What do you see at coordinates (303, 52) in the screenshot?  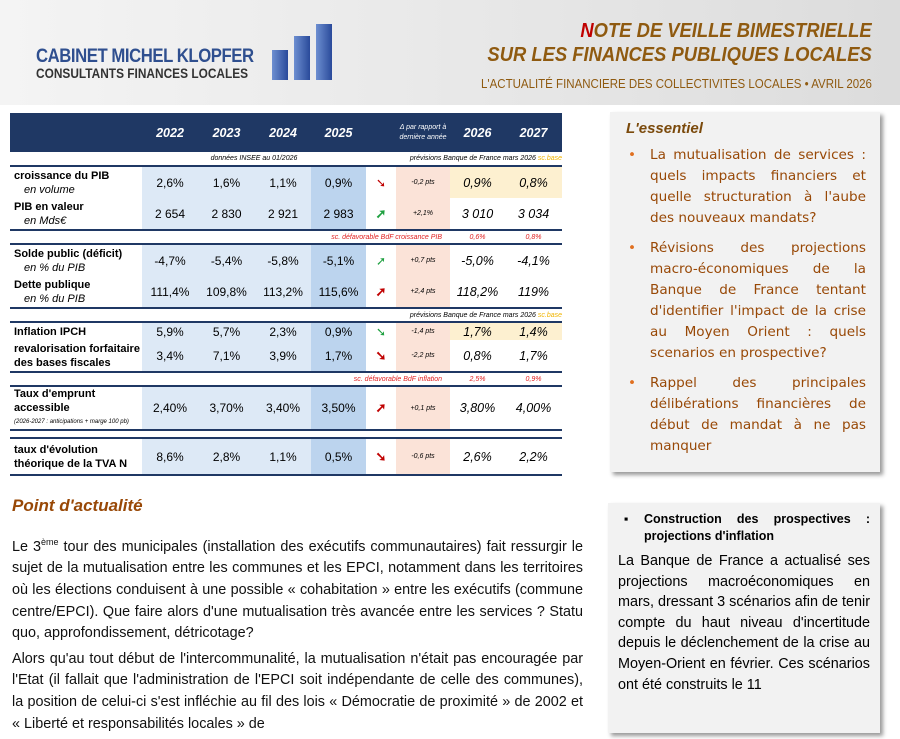 I see `logo-bars-icon` at bounding box center [303, 52].